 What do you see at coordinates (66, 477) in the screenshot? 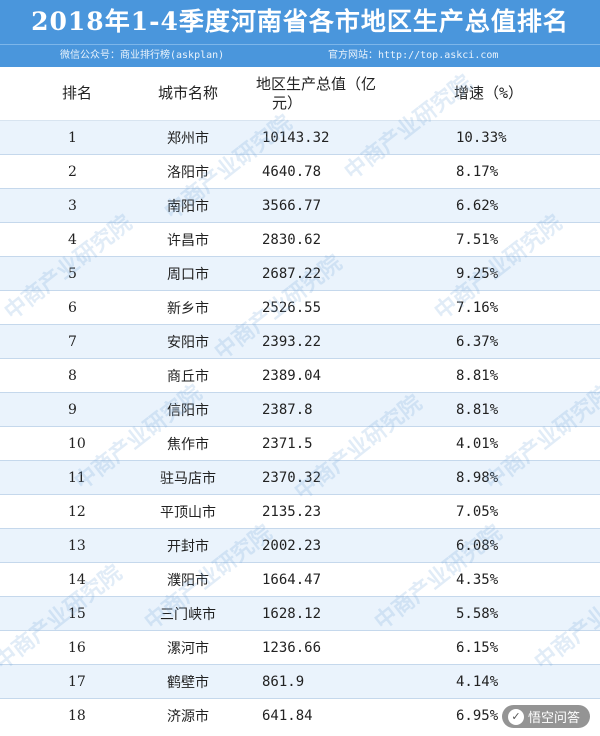
I see `rank-cell: 11` at bounding box center [66, 477].